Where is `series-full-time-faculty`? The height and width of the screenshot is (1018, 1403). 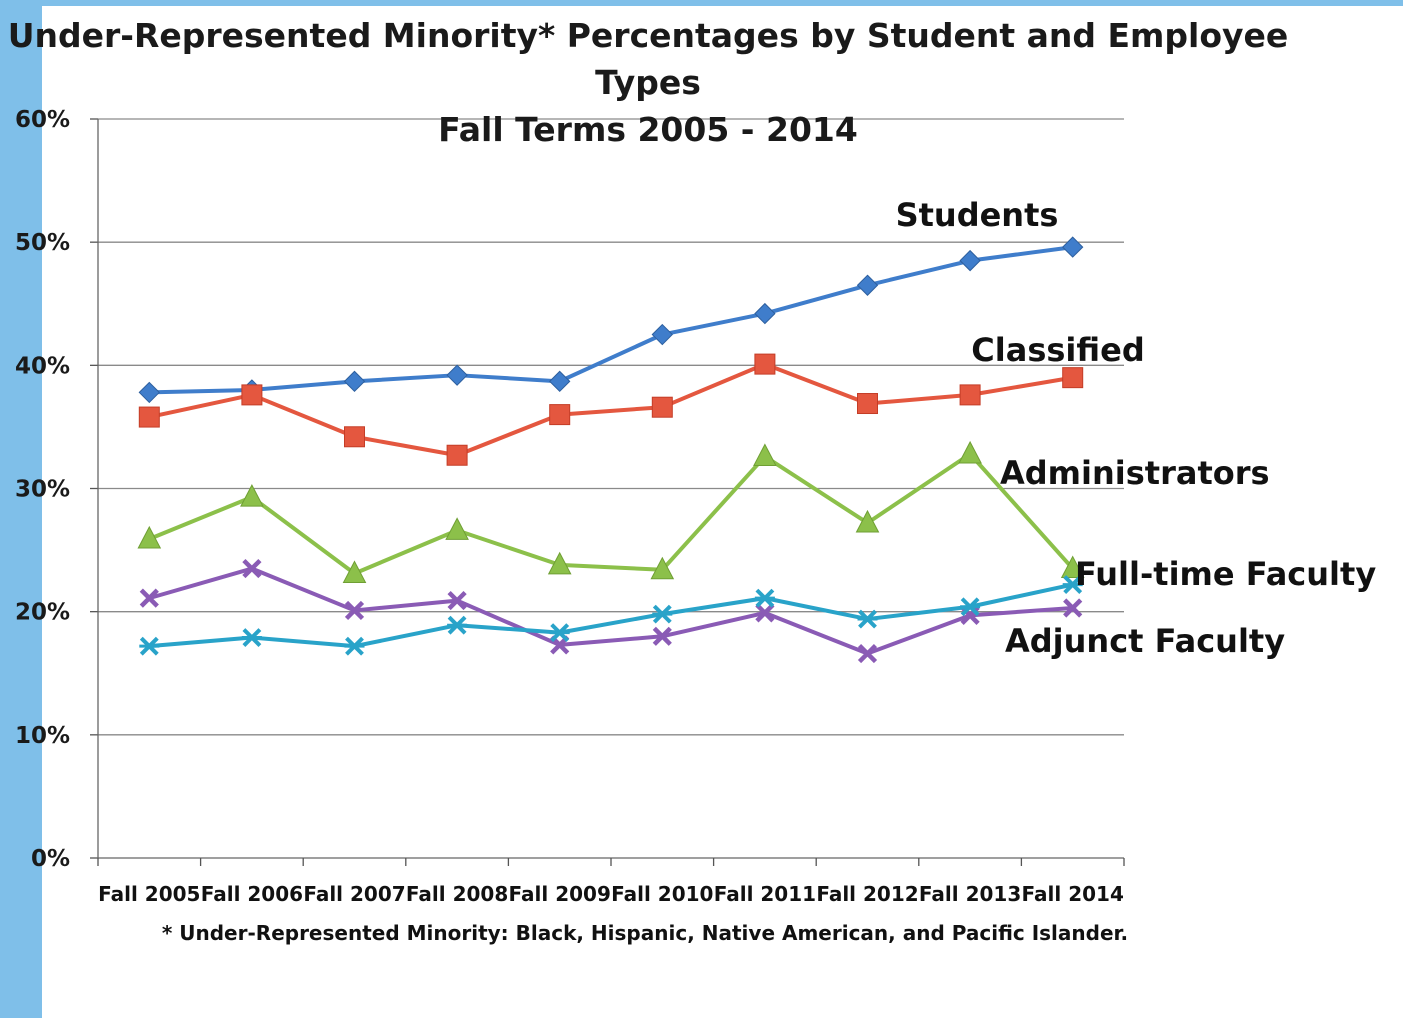 series-full-time-faculty is located at coordinates (611, 615).